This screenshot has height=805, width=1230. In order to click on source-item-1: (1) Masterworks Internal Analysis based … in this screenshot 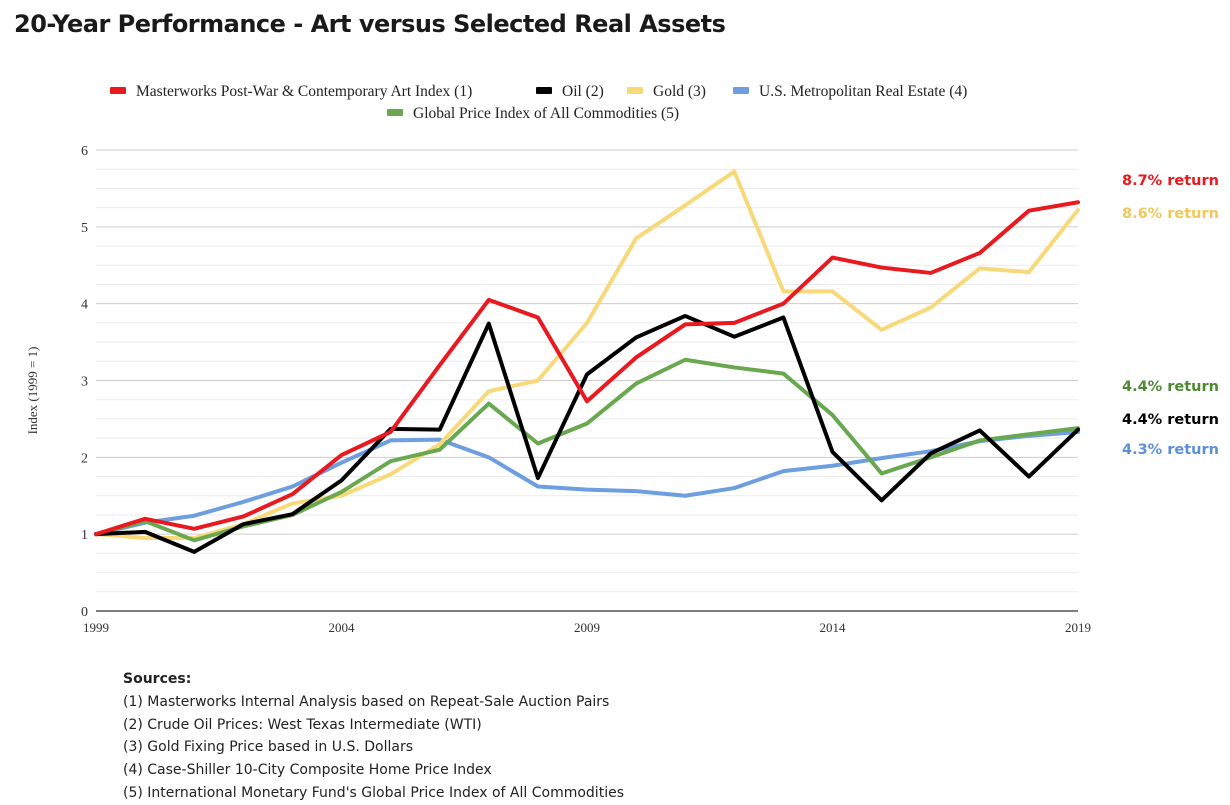, I will do `click(366, 701)`.